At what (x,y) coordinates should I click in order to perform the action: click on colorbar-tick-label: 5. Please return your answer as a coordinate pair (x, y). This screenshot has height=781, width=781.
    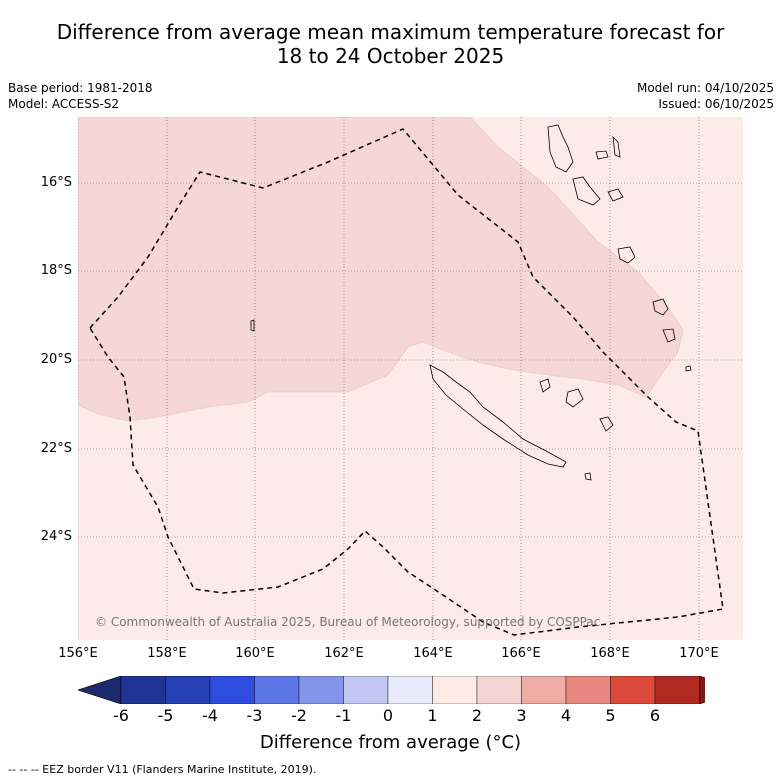
    Looking at the image, I should click on (610, 715).